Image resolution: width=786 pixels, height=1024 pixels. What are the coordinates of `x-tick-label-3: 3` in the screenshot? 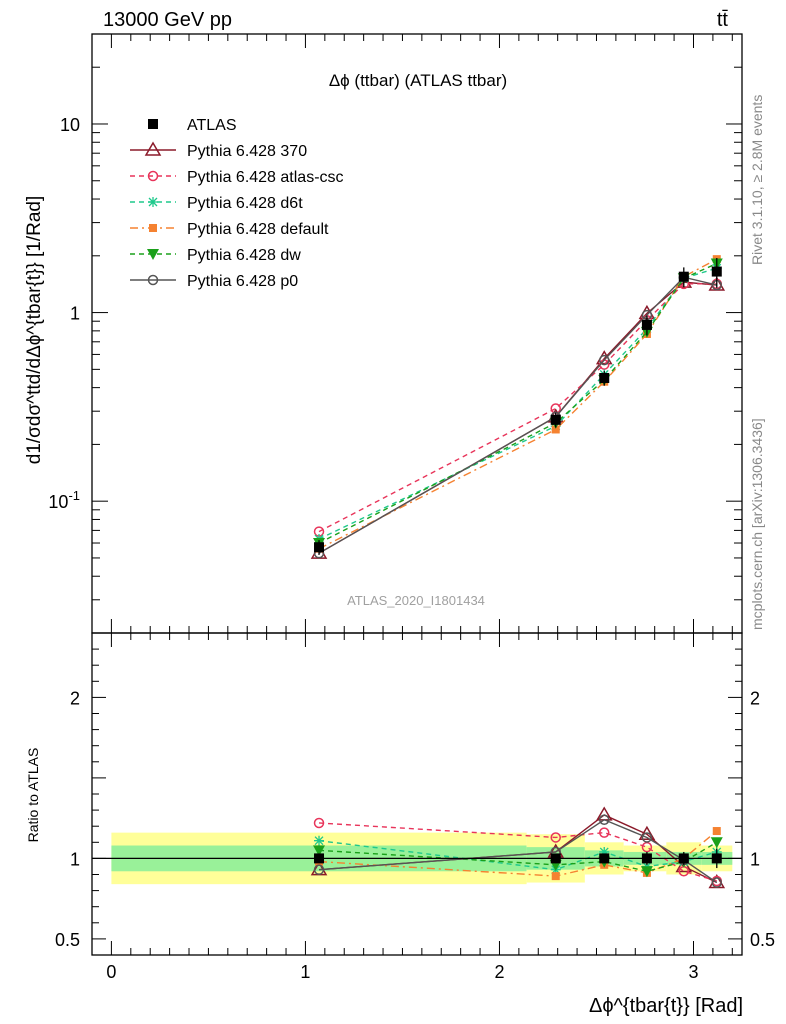 It's located at (693, 972).